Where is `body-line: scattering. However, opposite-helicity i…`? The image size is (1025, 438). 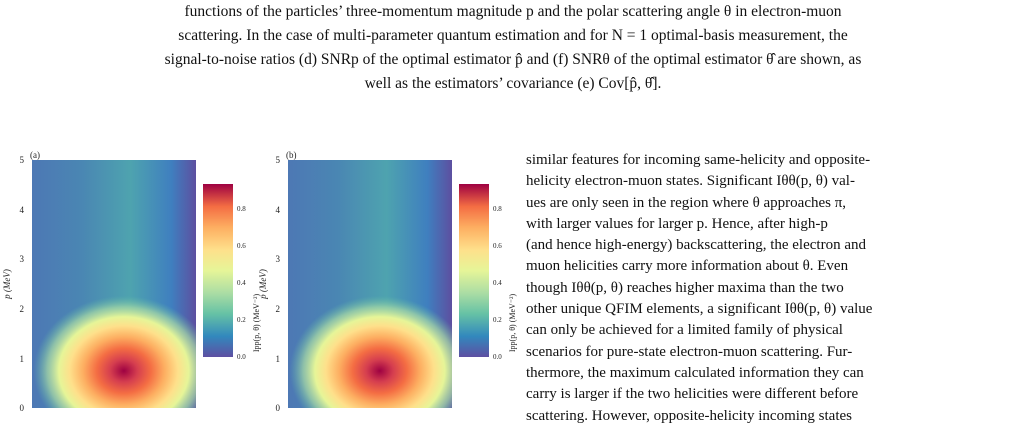 body-line: scattering. However, opposite-helicity i… is located at coordinates (689, 415).